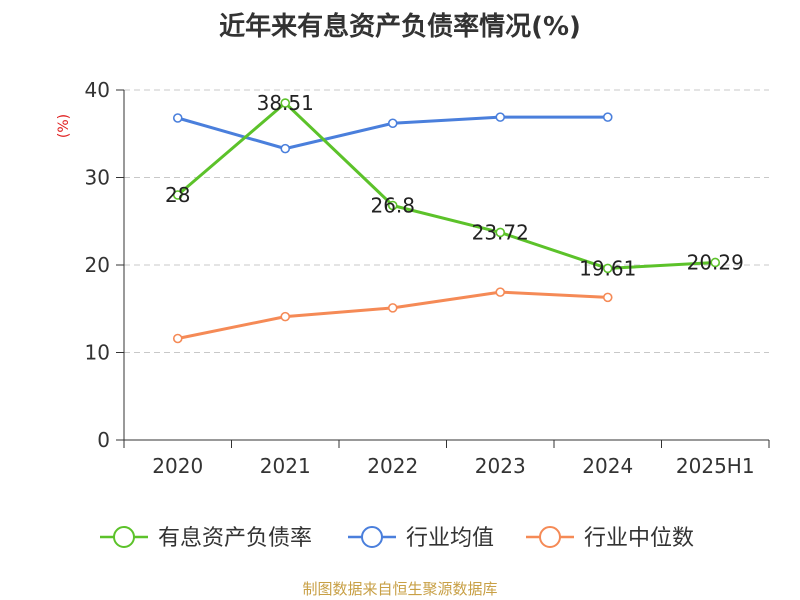 This screenshot has height=600, width=800. What do you see at coordinates (500, 466) in the screenshot?
I see `x-tick-label: 2023` at bounding box center [500, 466].